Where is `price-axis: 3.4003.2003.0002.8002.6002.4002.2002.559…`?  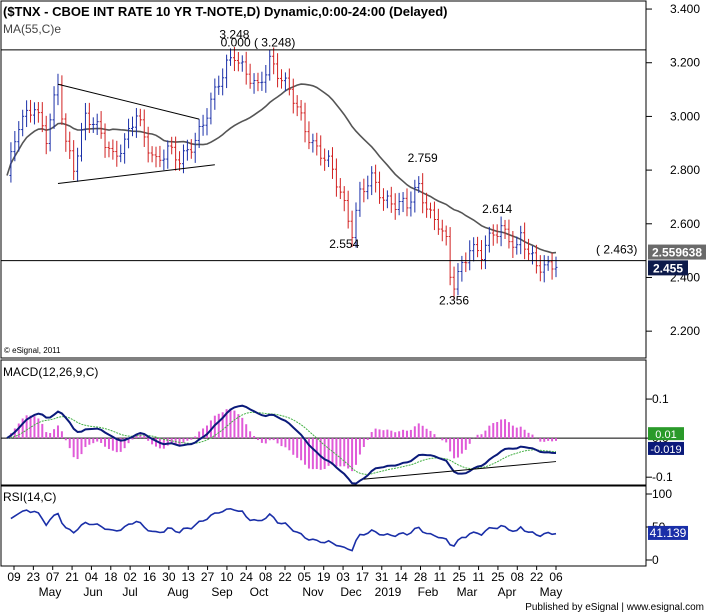 price-axis: 3.4003.2003.0002.8002.6002.4002.2002.559… is located at coordinates (676, 170).